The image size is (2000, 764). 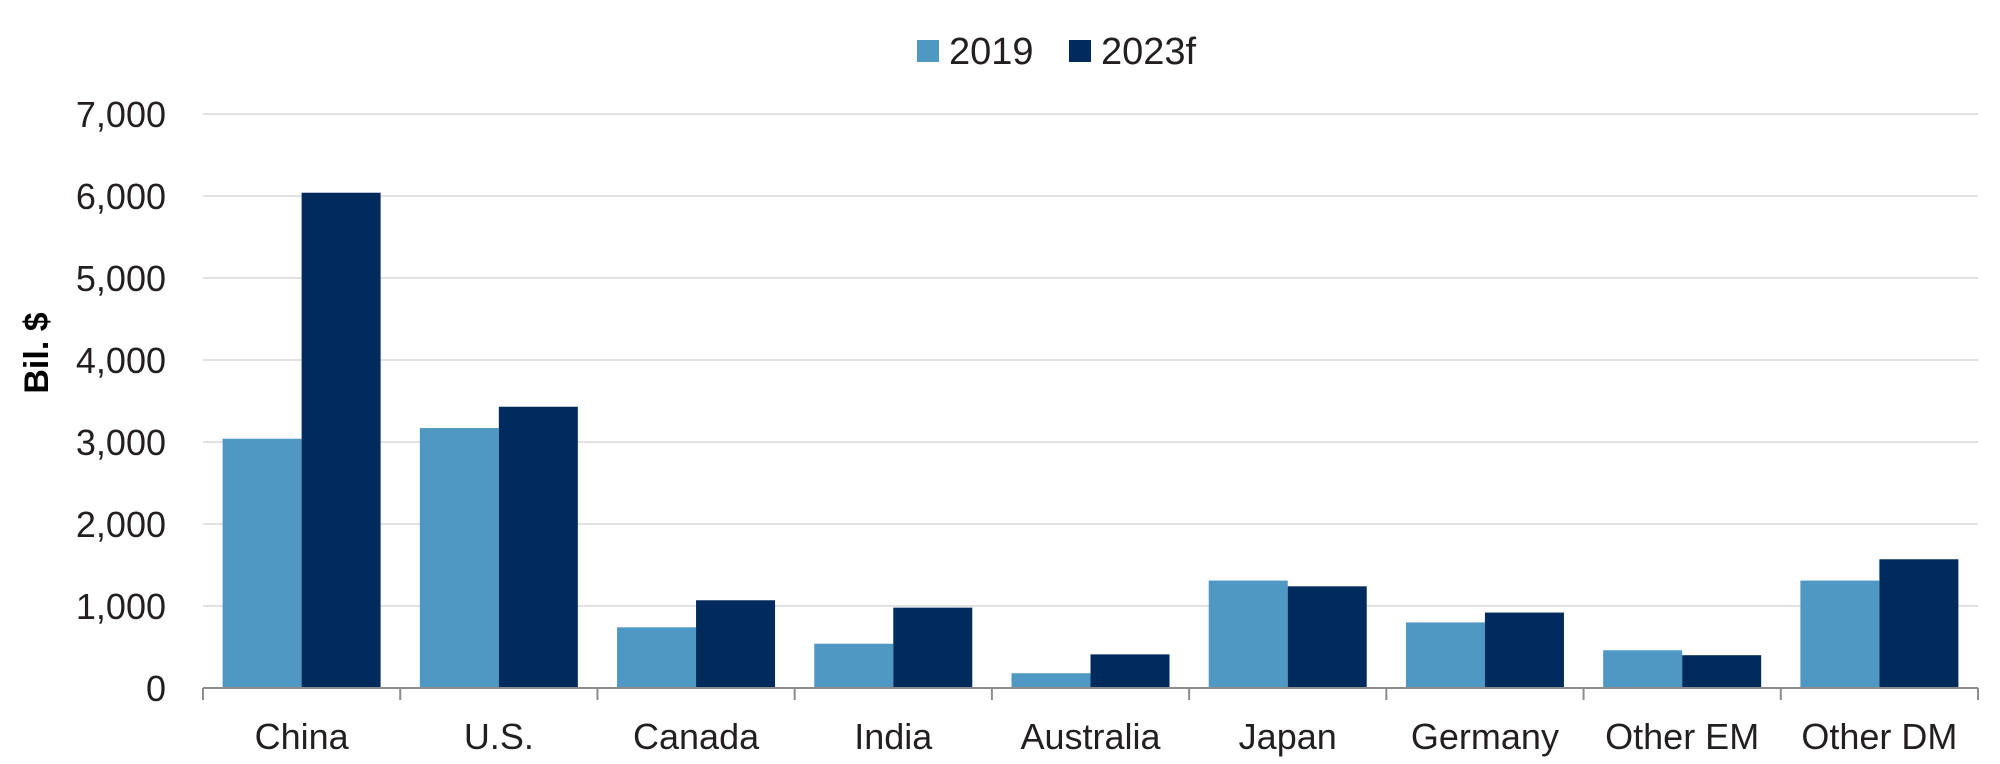 What do you see at coordinates (1445, 655) in the screenshot?
I see `bar-2019-germany` at bounding box center [1445, 655].